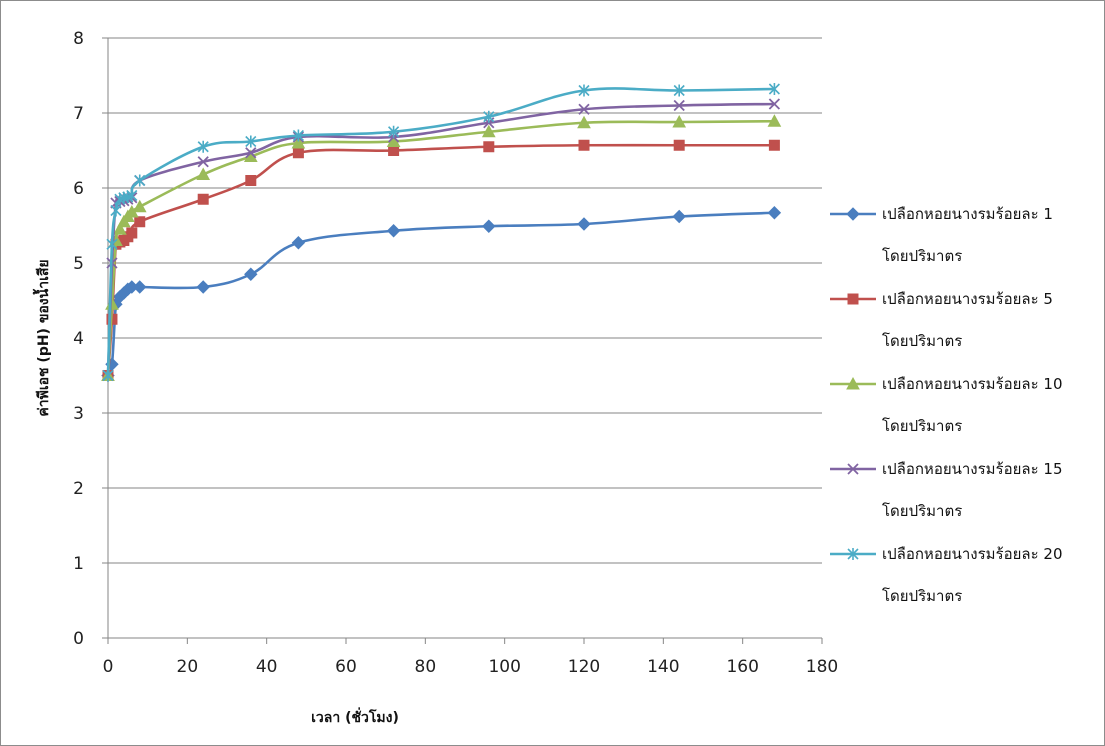 The image size is (1105, 746). Describe the element at coordinates (78, 414) in the screenshot. I see `y-tick-label: 3` at that location.